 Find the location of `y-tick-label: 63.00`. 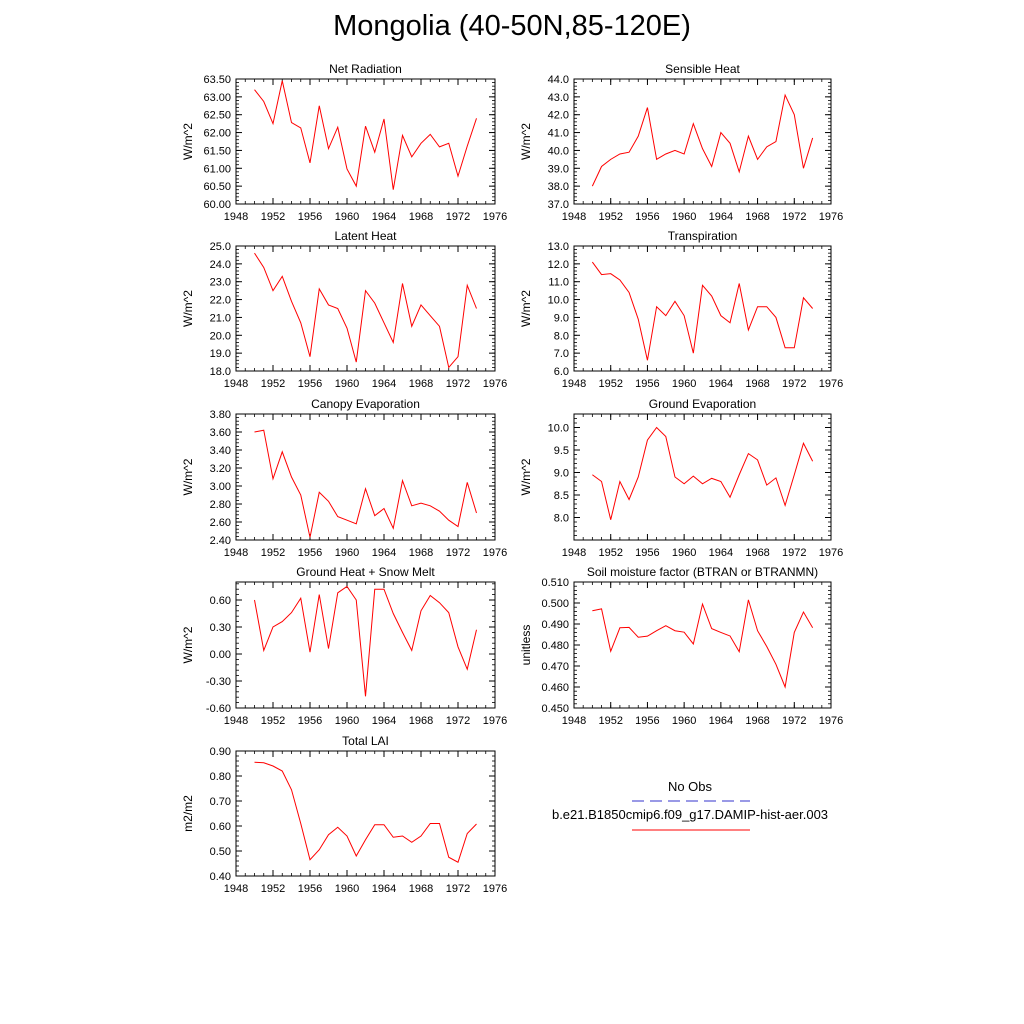

y-tick-label: 63.00 is located at coordinates (217, 98).